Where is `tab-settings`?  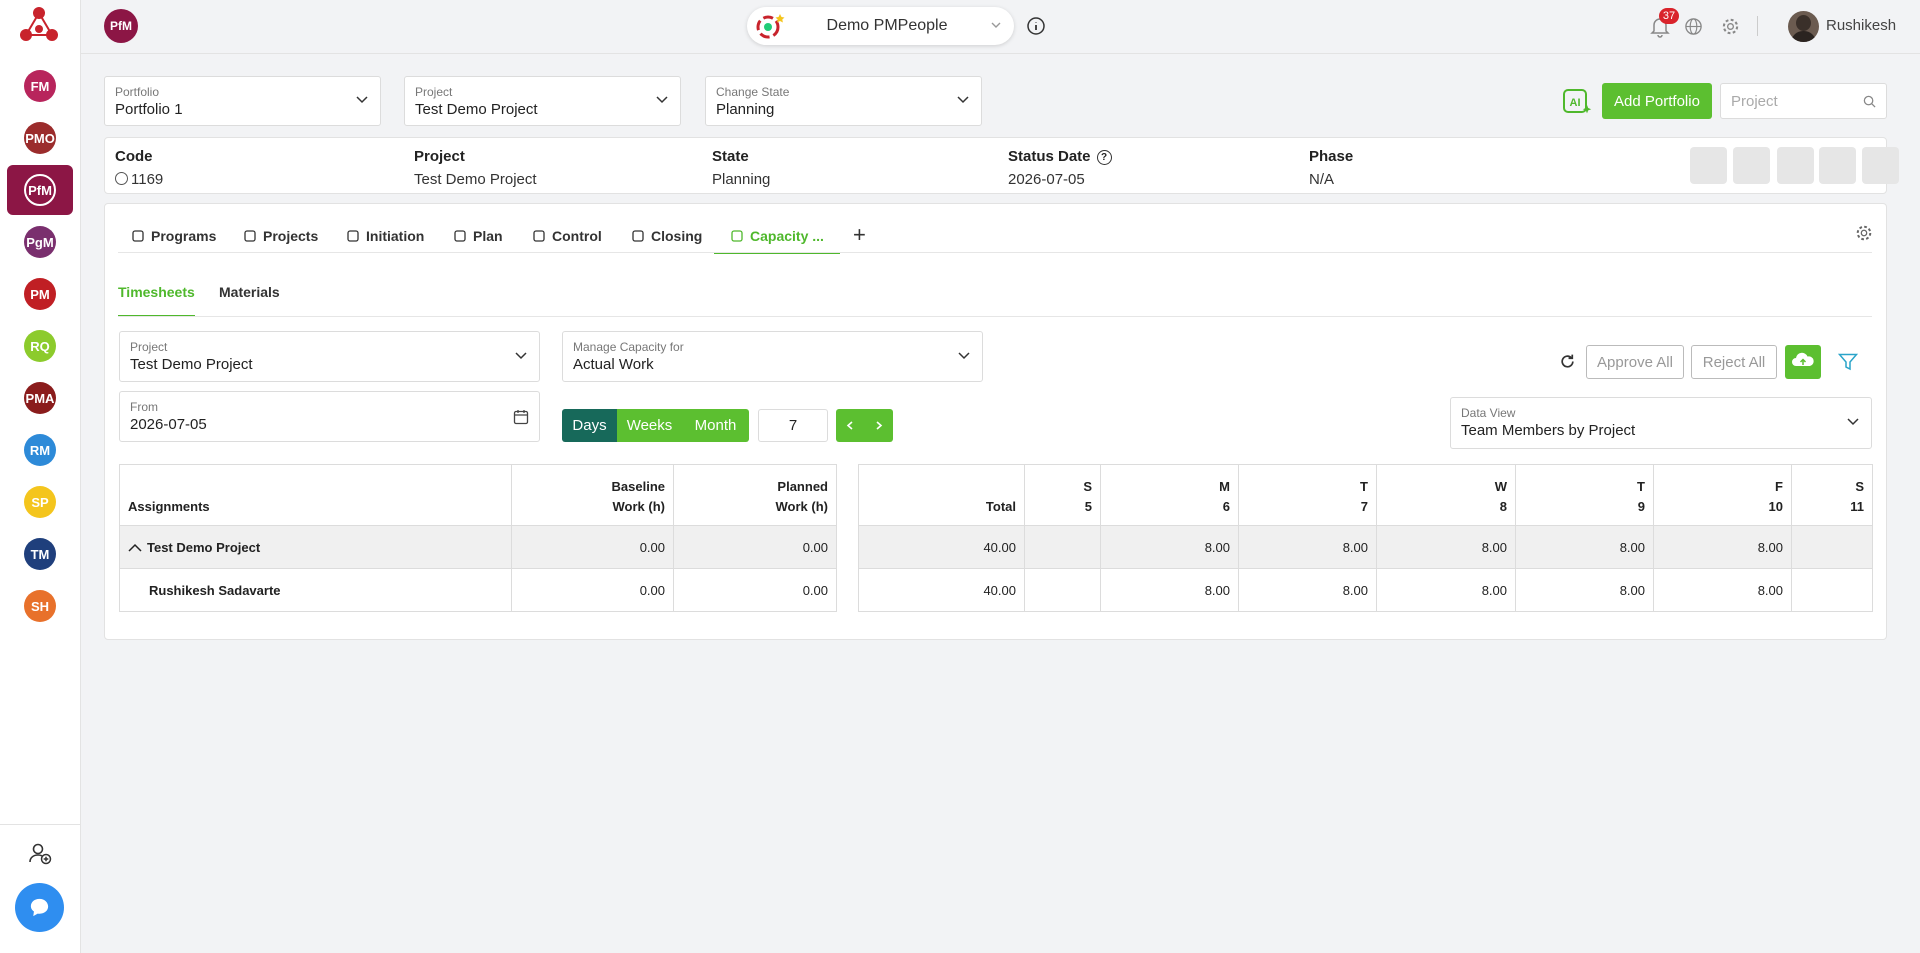 tab-settings is located at coordinates (1864, 235).